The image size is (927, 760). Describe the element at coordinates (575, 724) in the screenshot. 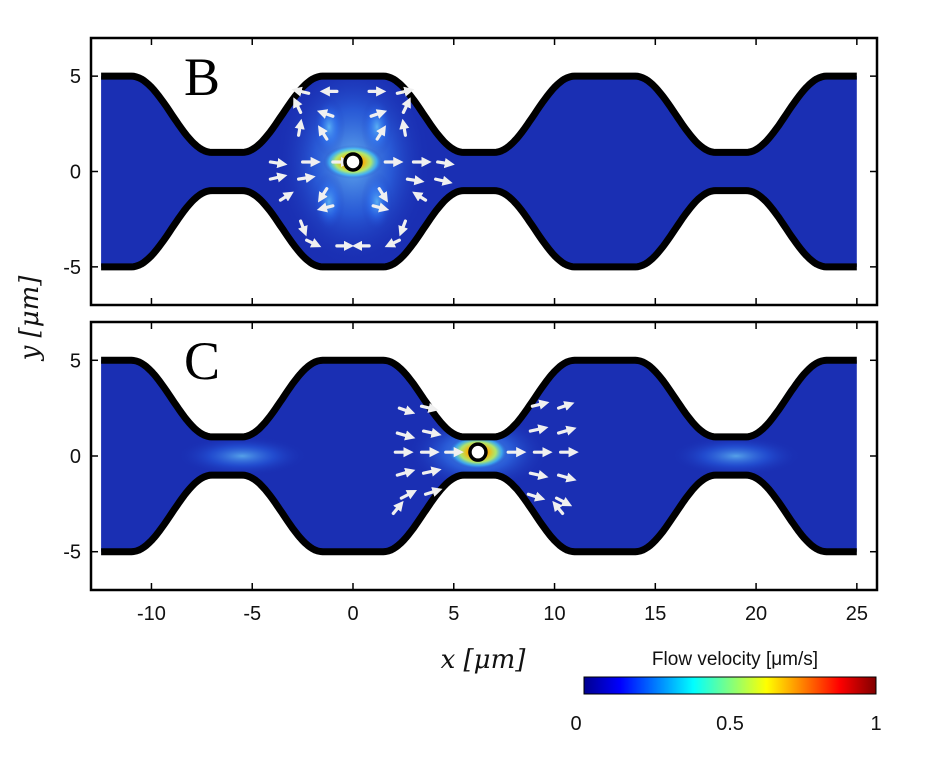

I see `colorbar-tick-label: 0` at that location.